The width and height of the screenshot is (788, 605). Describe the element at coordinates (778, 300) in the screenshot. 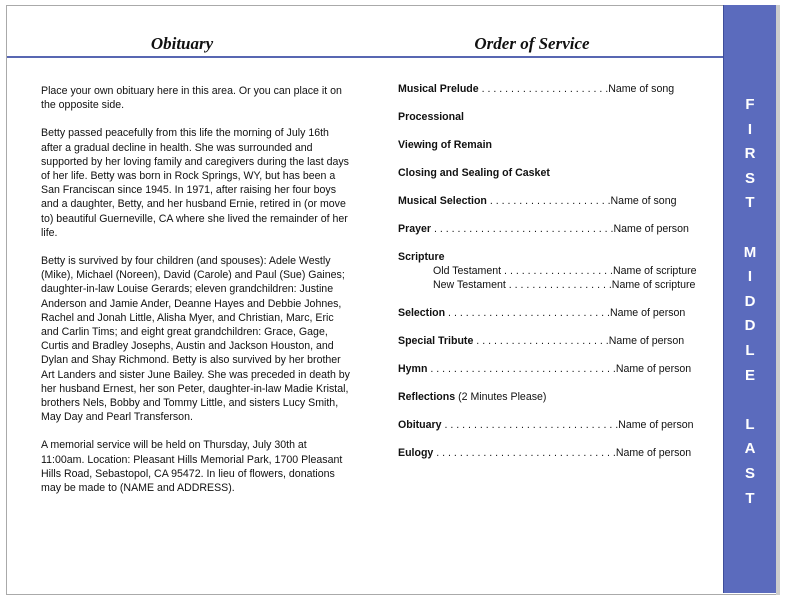

I see `page-shadow` at that location.